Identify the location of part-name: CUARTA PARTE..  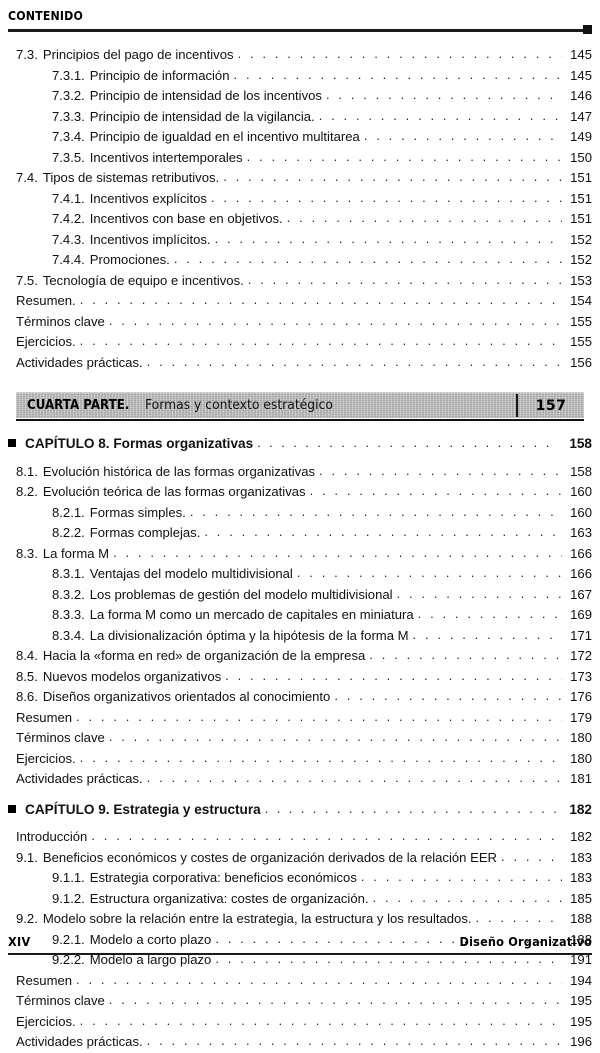
(78, 405).